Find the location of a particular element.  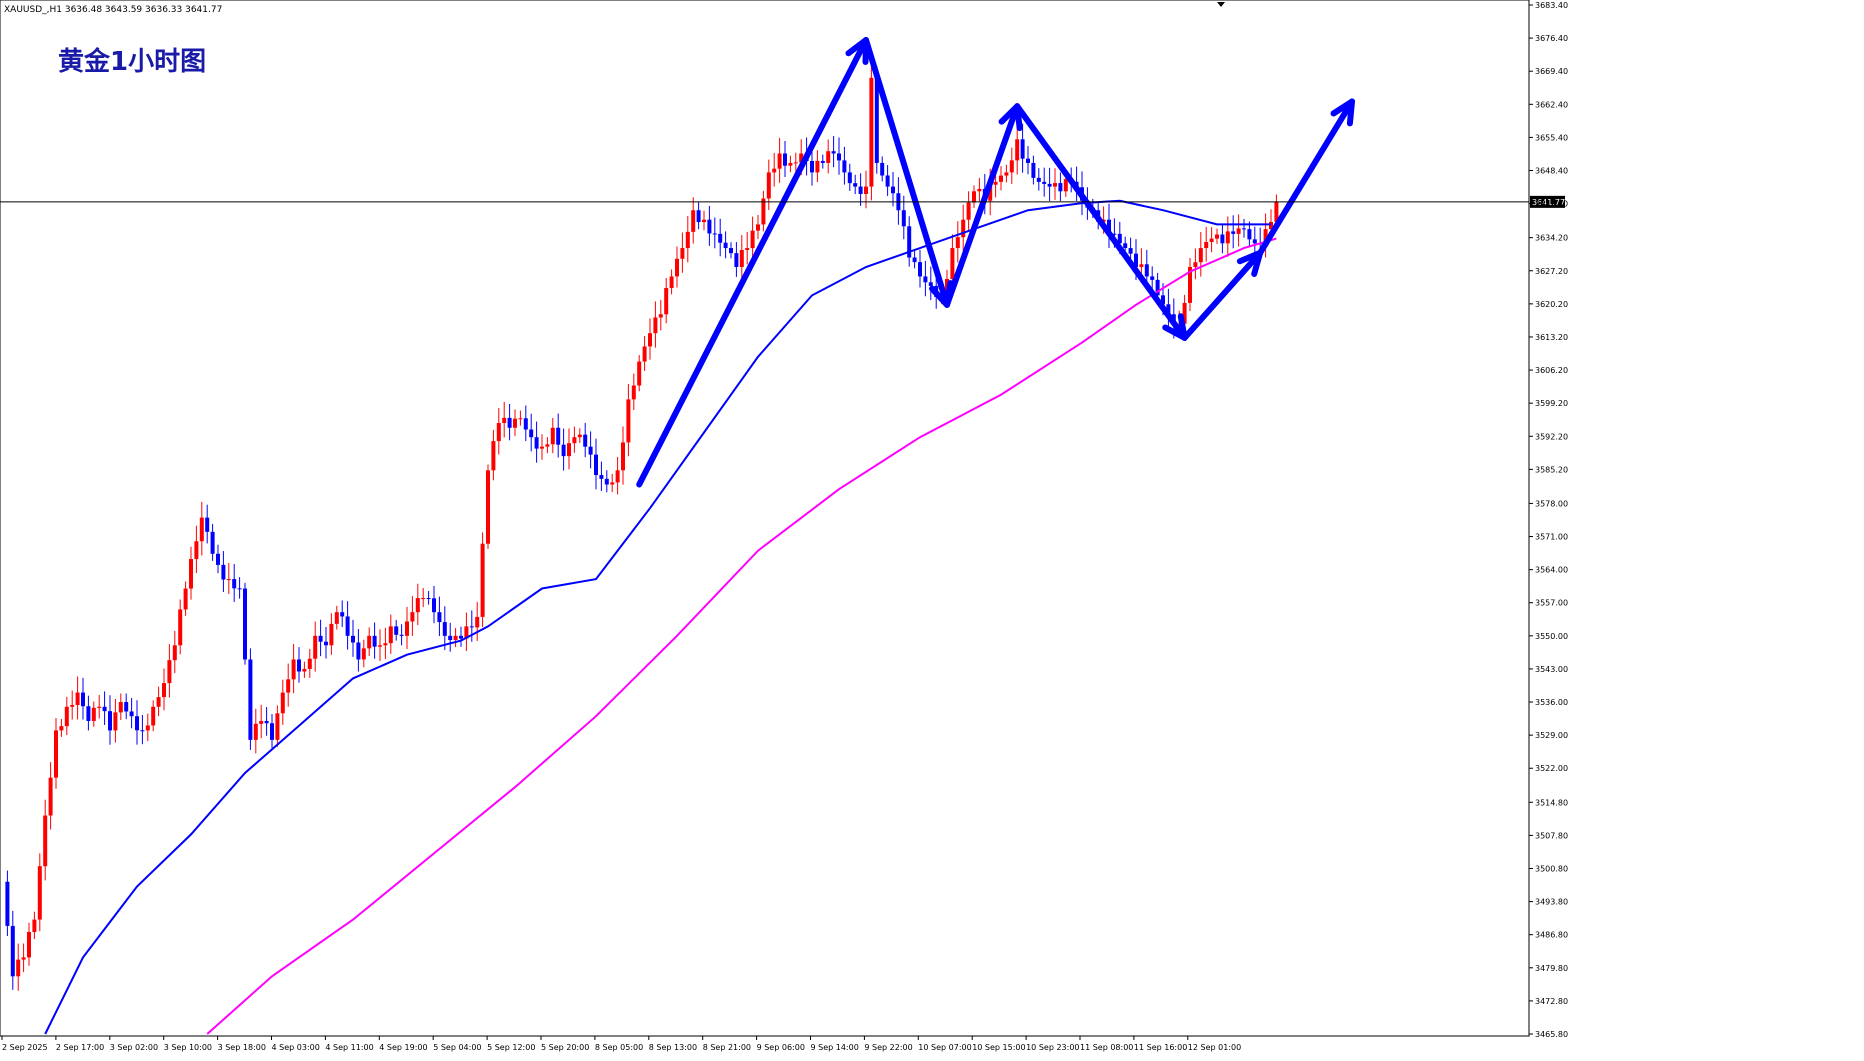

y-tick-label: 3550.00 is located at coordinates (1551, 636).